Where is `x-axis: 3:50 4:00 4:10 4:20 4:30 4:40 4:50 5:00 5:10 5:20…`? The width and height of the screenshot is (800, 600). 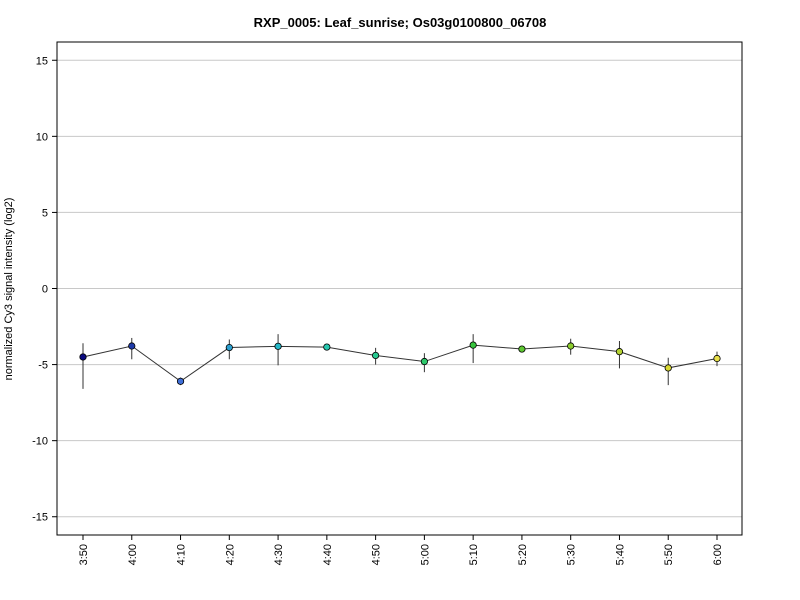
x-axis: 3:50 4:00 4:10 4:20 4:30 4:40 4:50 5:00 5:10 5:20… is located at coordinates (401, 550).